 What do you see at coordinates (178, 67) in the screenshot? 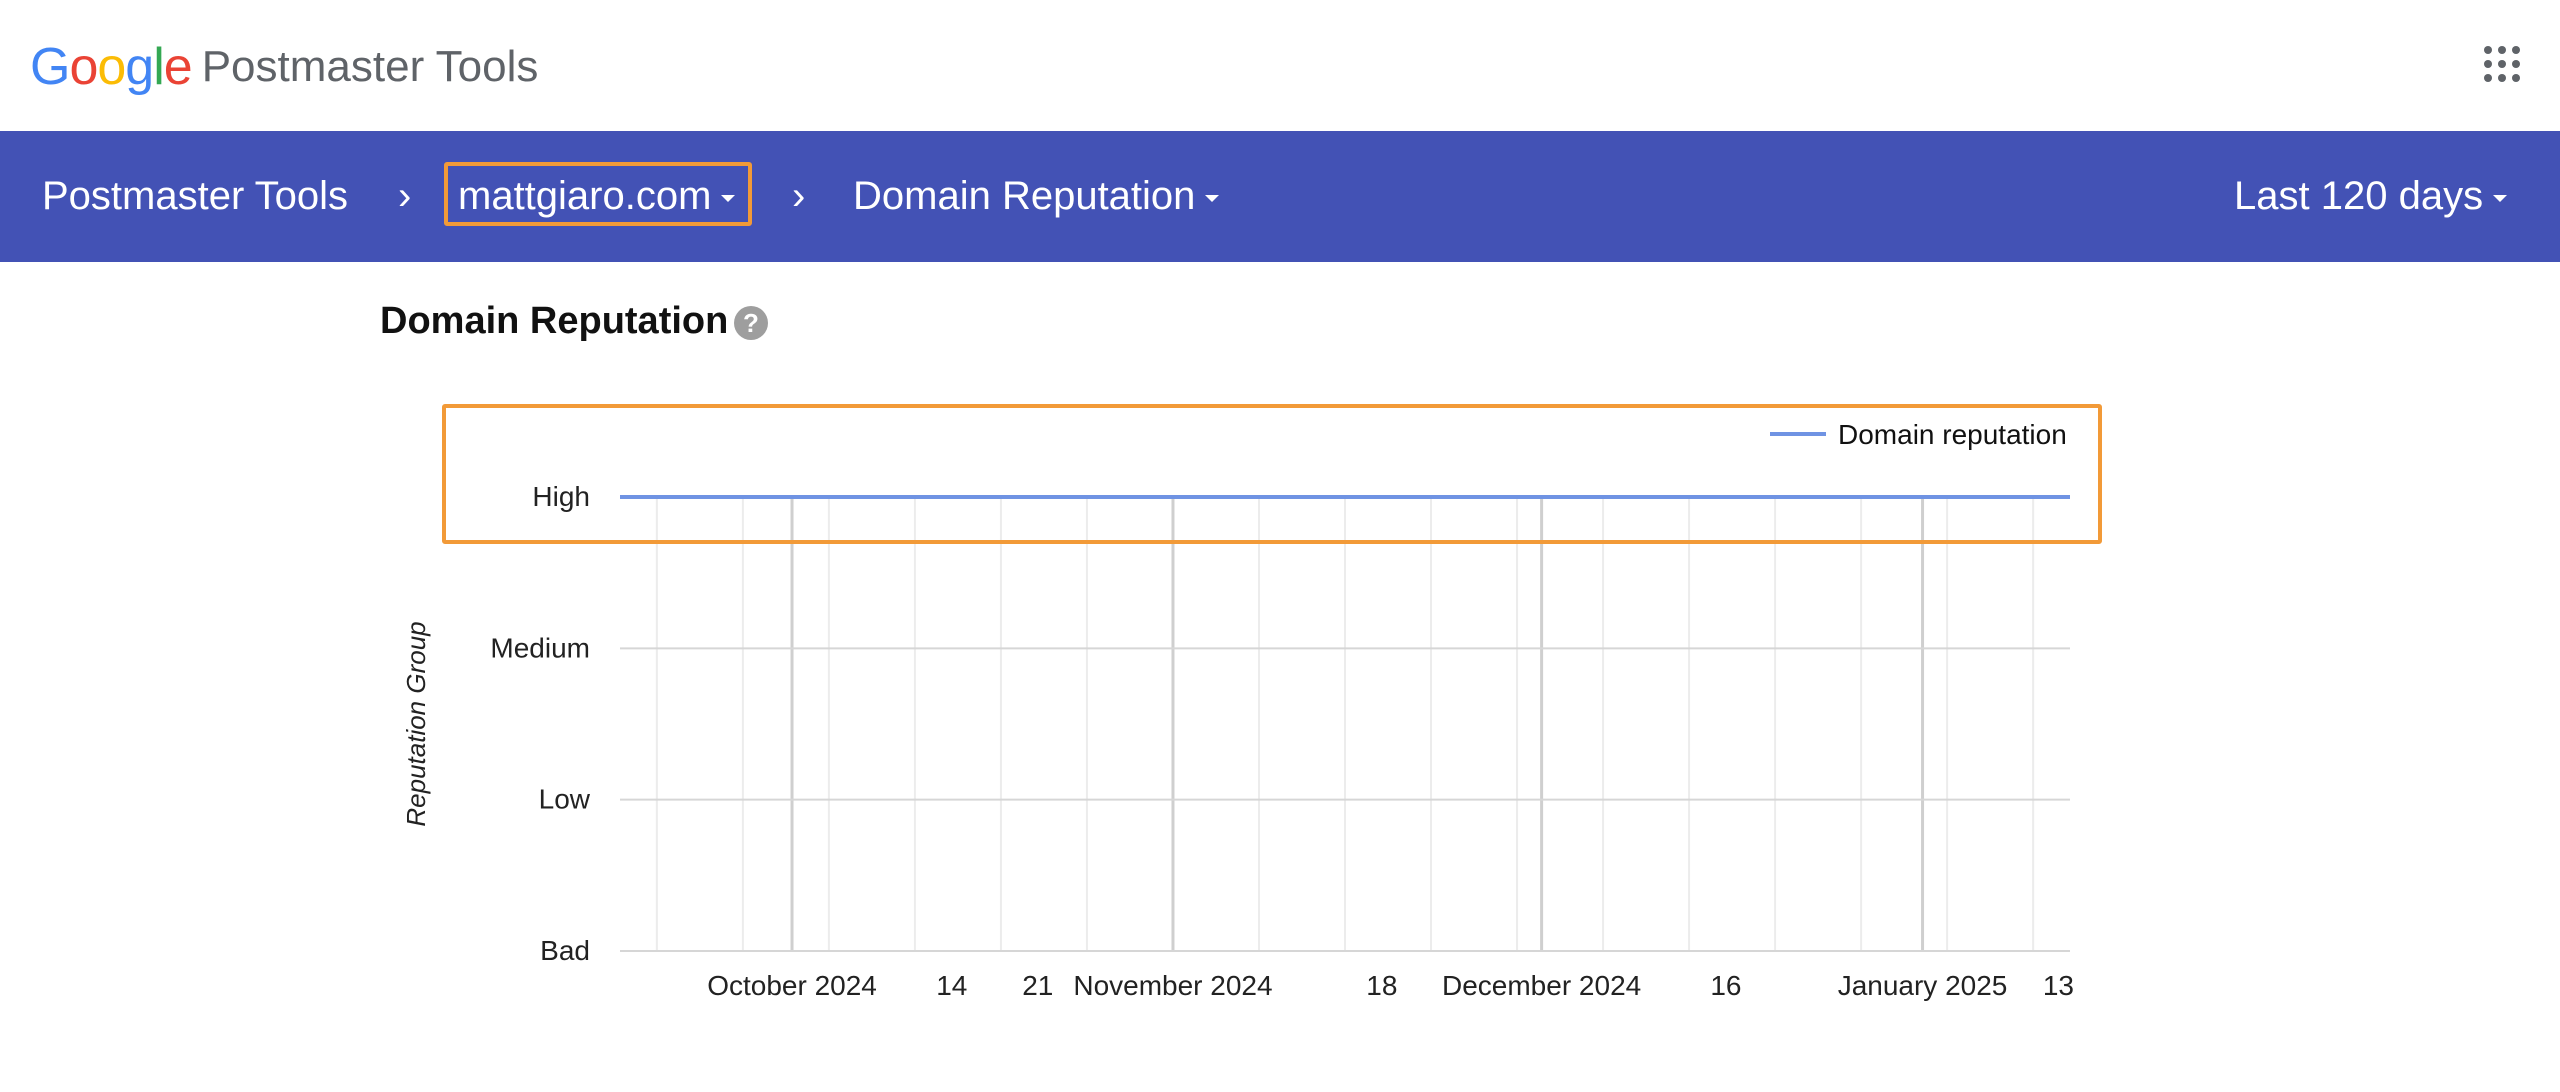
I see `google-letter: e` at bounding box center [178, 67].